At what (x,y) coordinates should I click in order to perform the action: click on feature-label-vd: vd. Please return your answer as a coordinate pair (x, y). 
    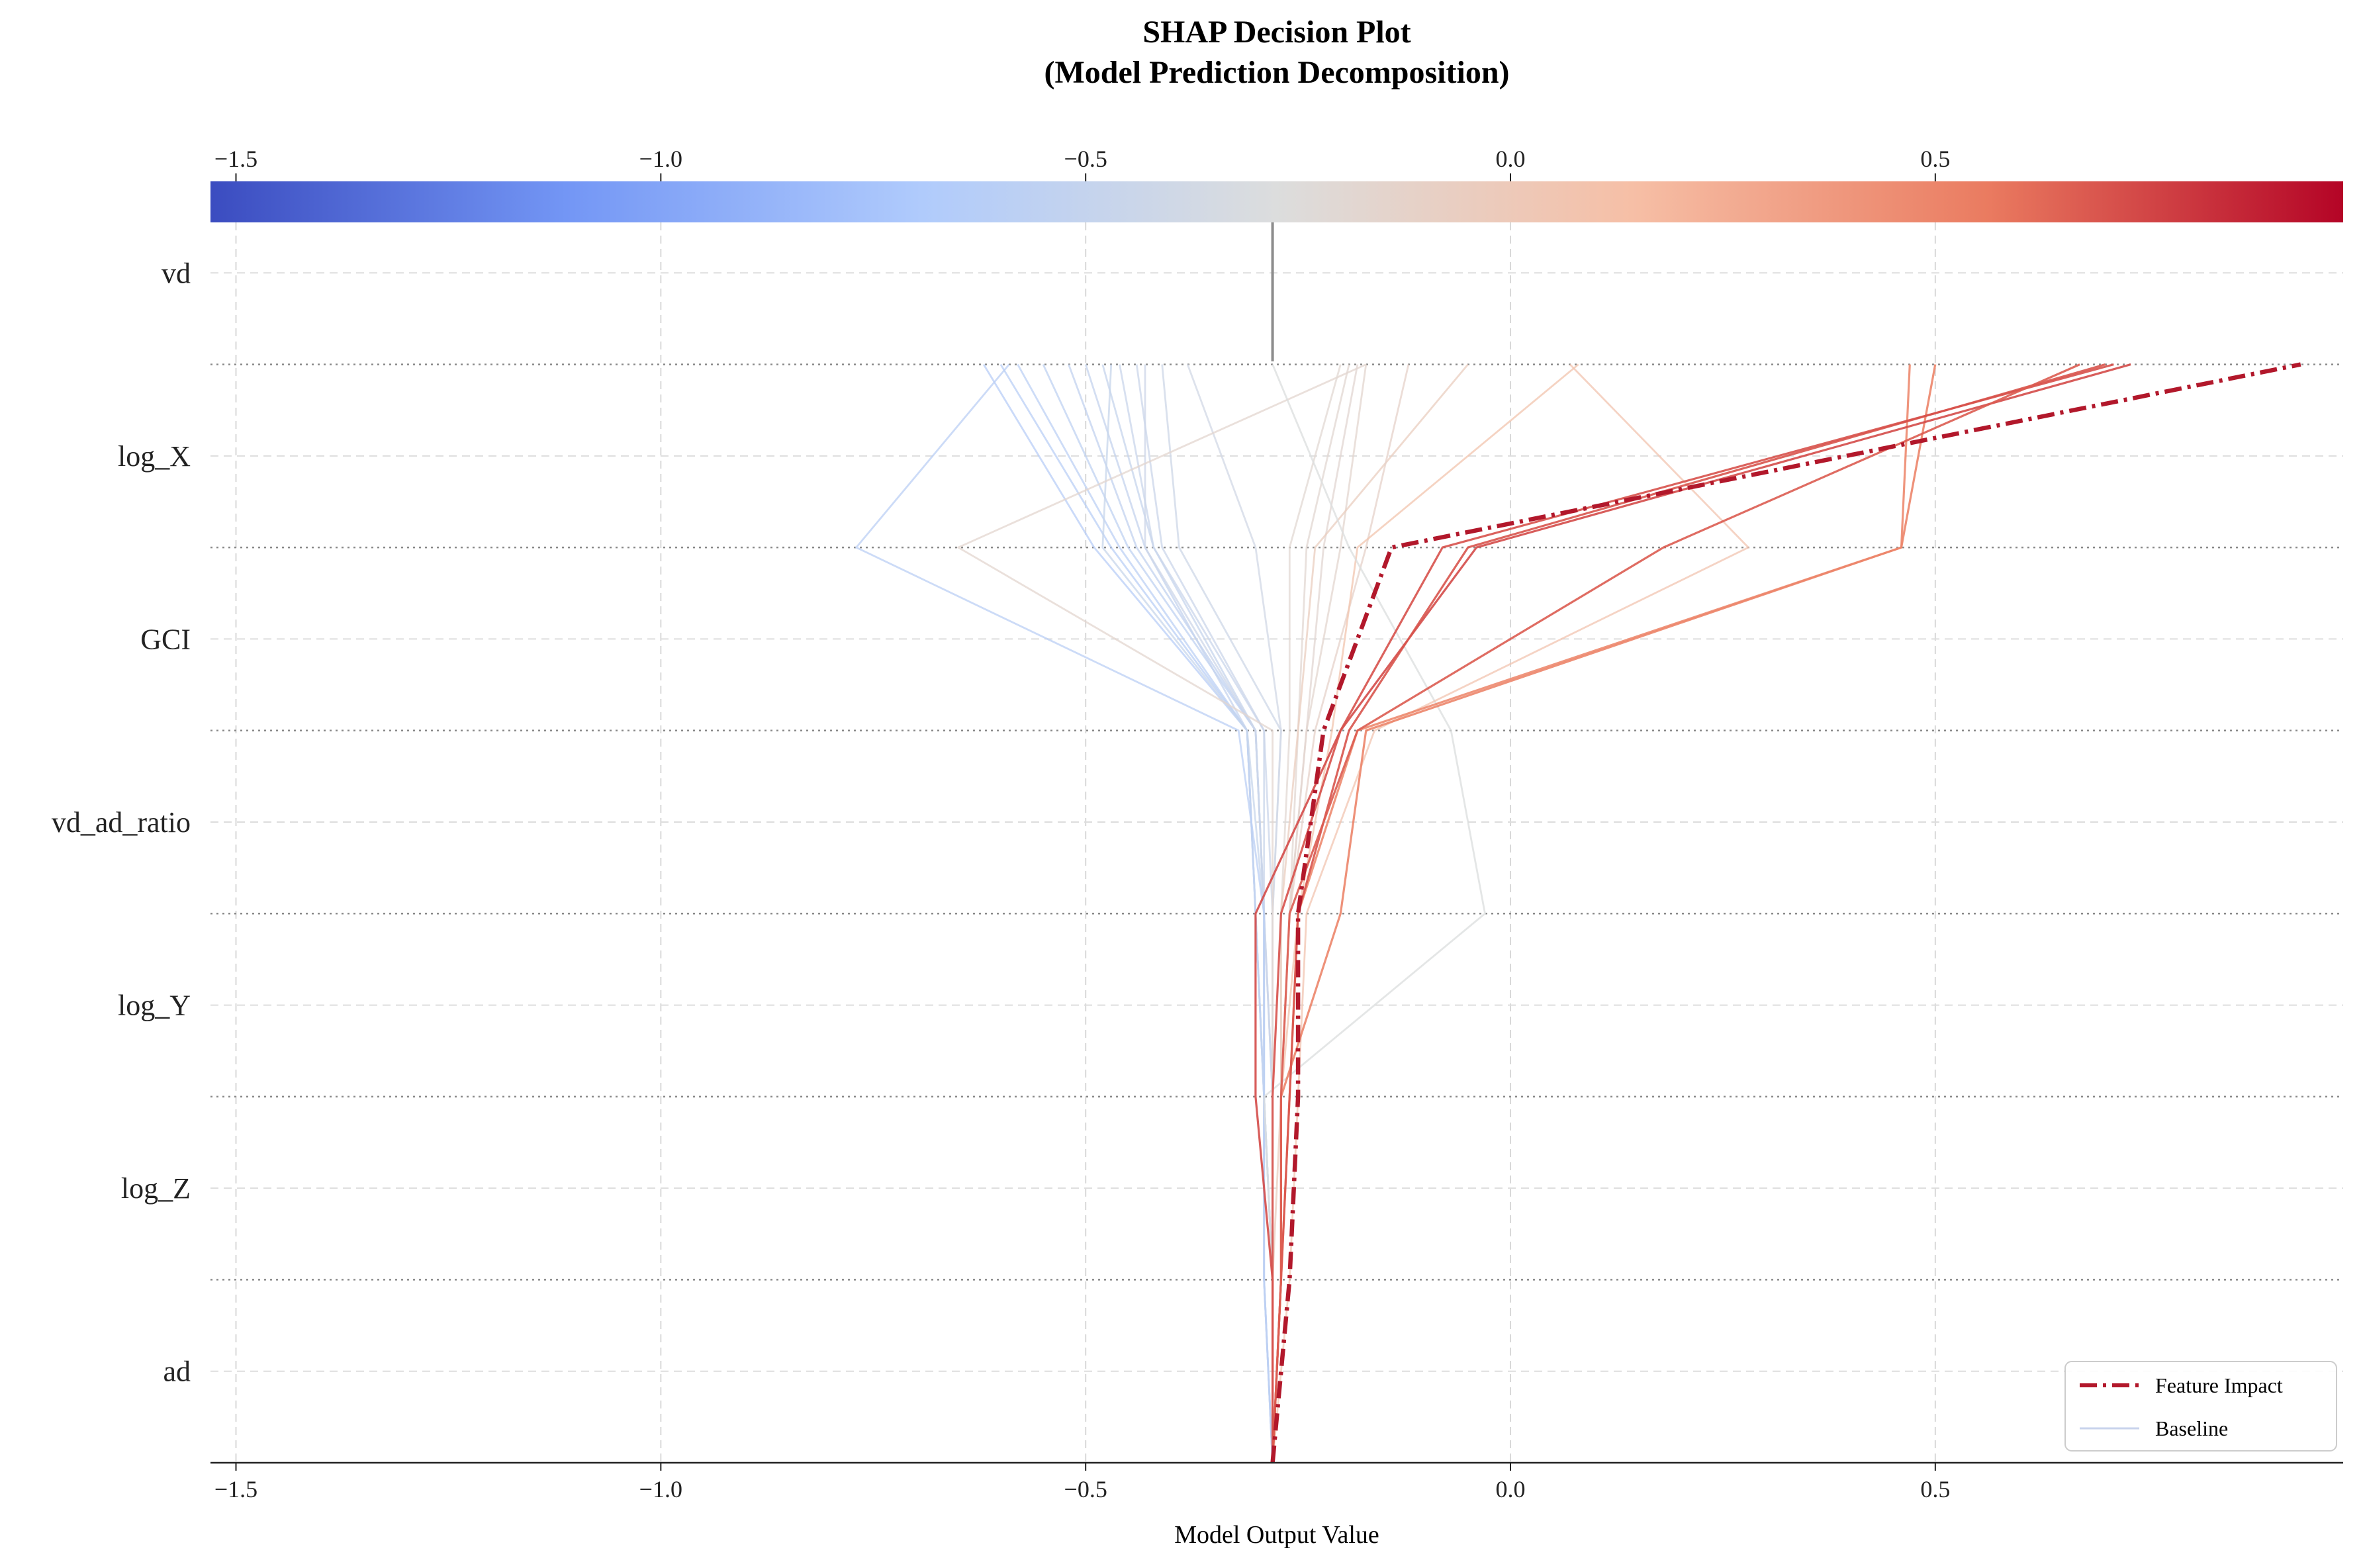
    Looking at the image, I should click on (176, 273).